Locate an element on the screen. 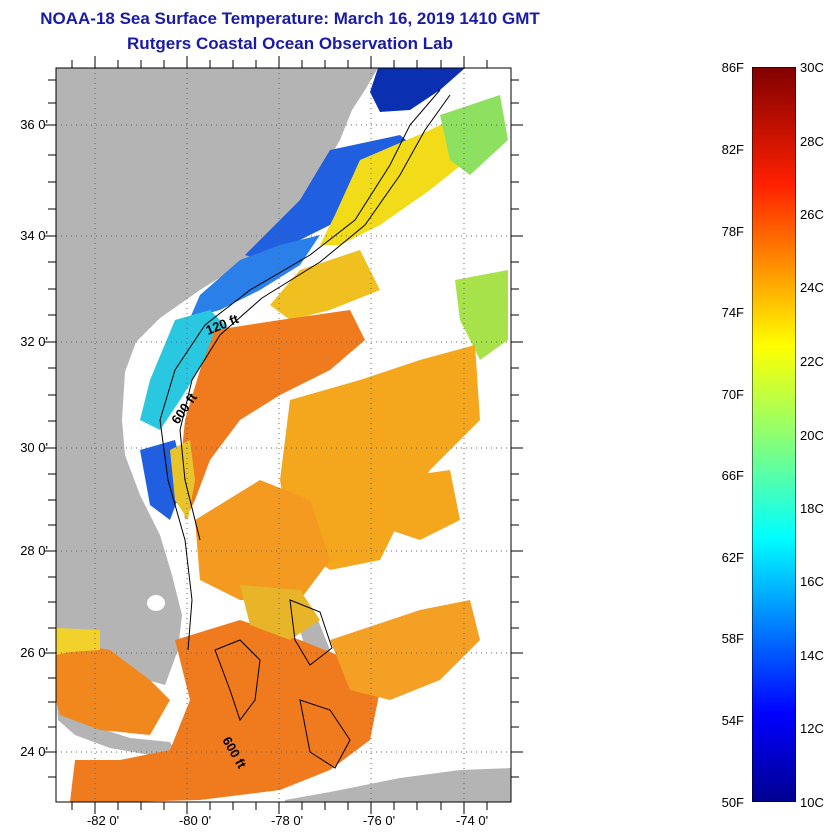  colorbar-c-label: 18C is located at coordinates (812, 508).